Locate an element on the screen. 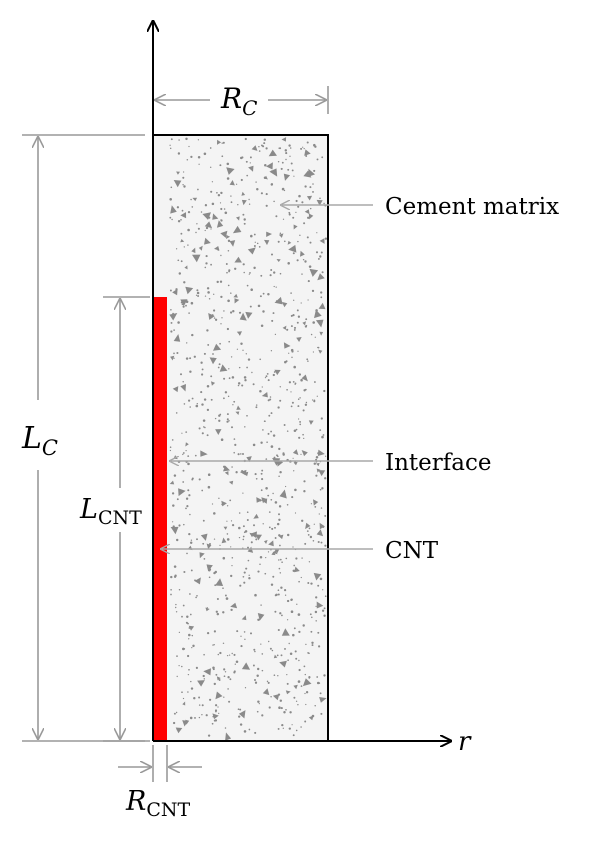 Image resolution: width=600 pixels, height=848 pixels. cnt-label: CNT is located at coordinates (412, 551).